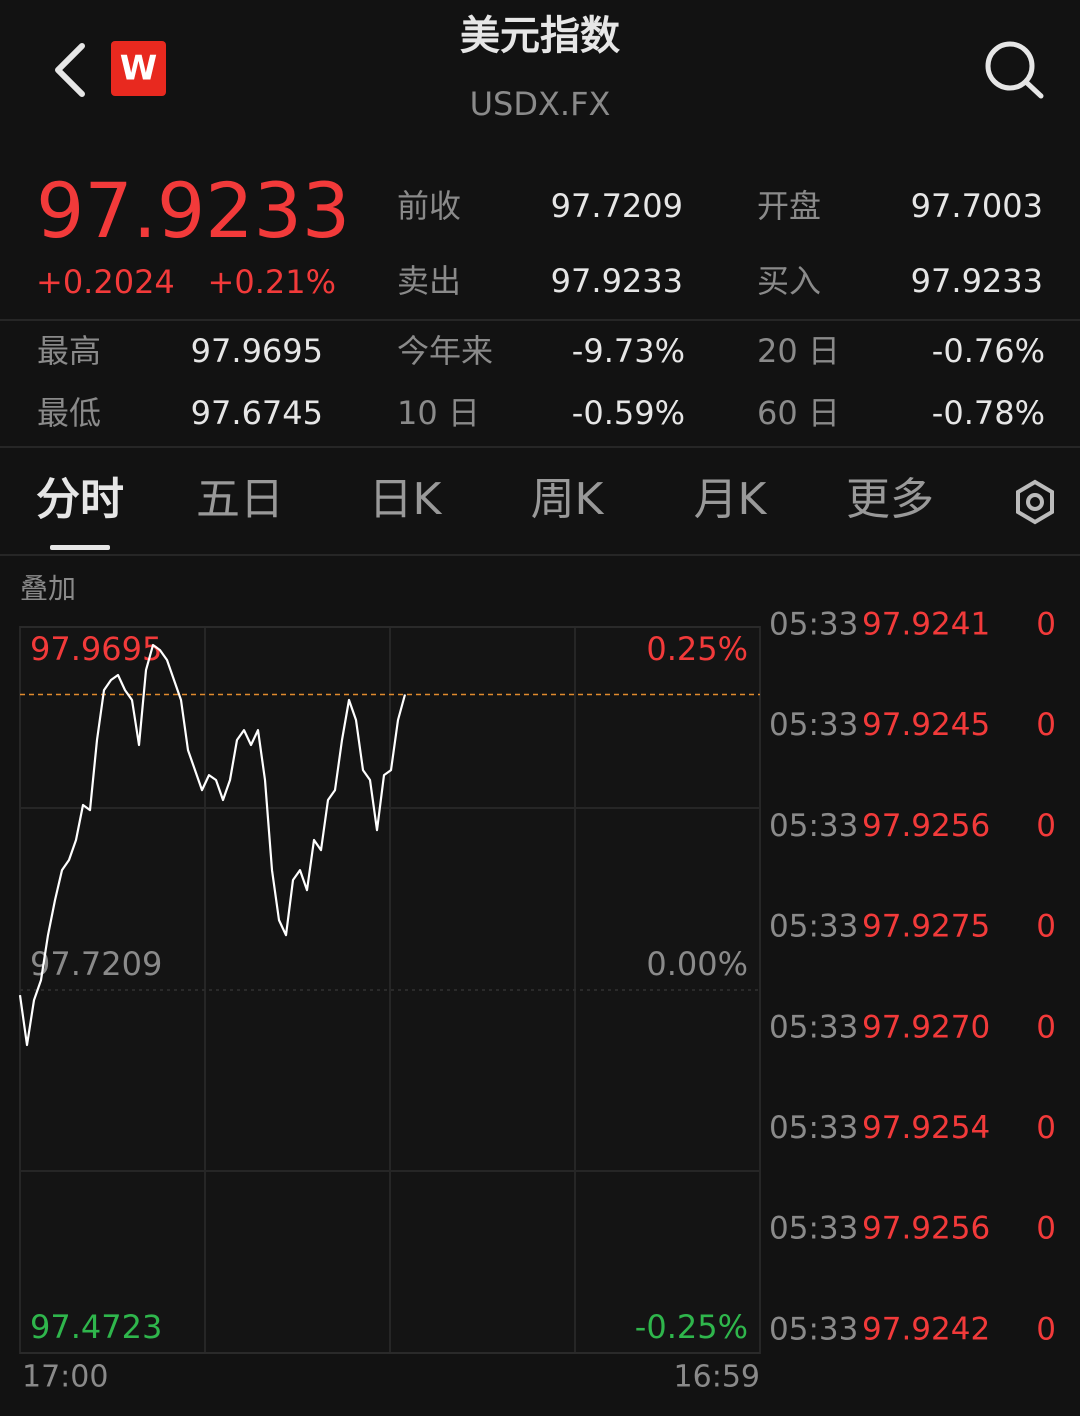  I want to click on field-label: 开盘, so click(789, 206).